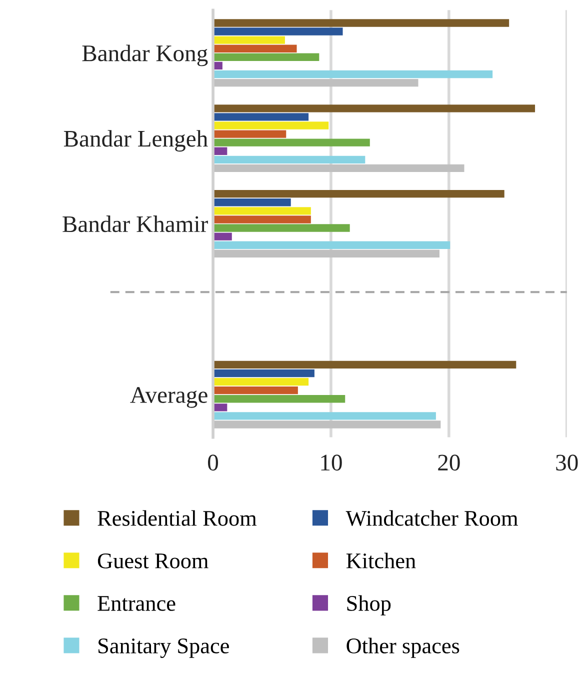 The width and height of the screenshot is (582, 678). Describe the element at coordinates (369, 605) in the screenshot. I see `legend-label: Shop` at that location.